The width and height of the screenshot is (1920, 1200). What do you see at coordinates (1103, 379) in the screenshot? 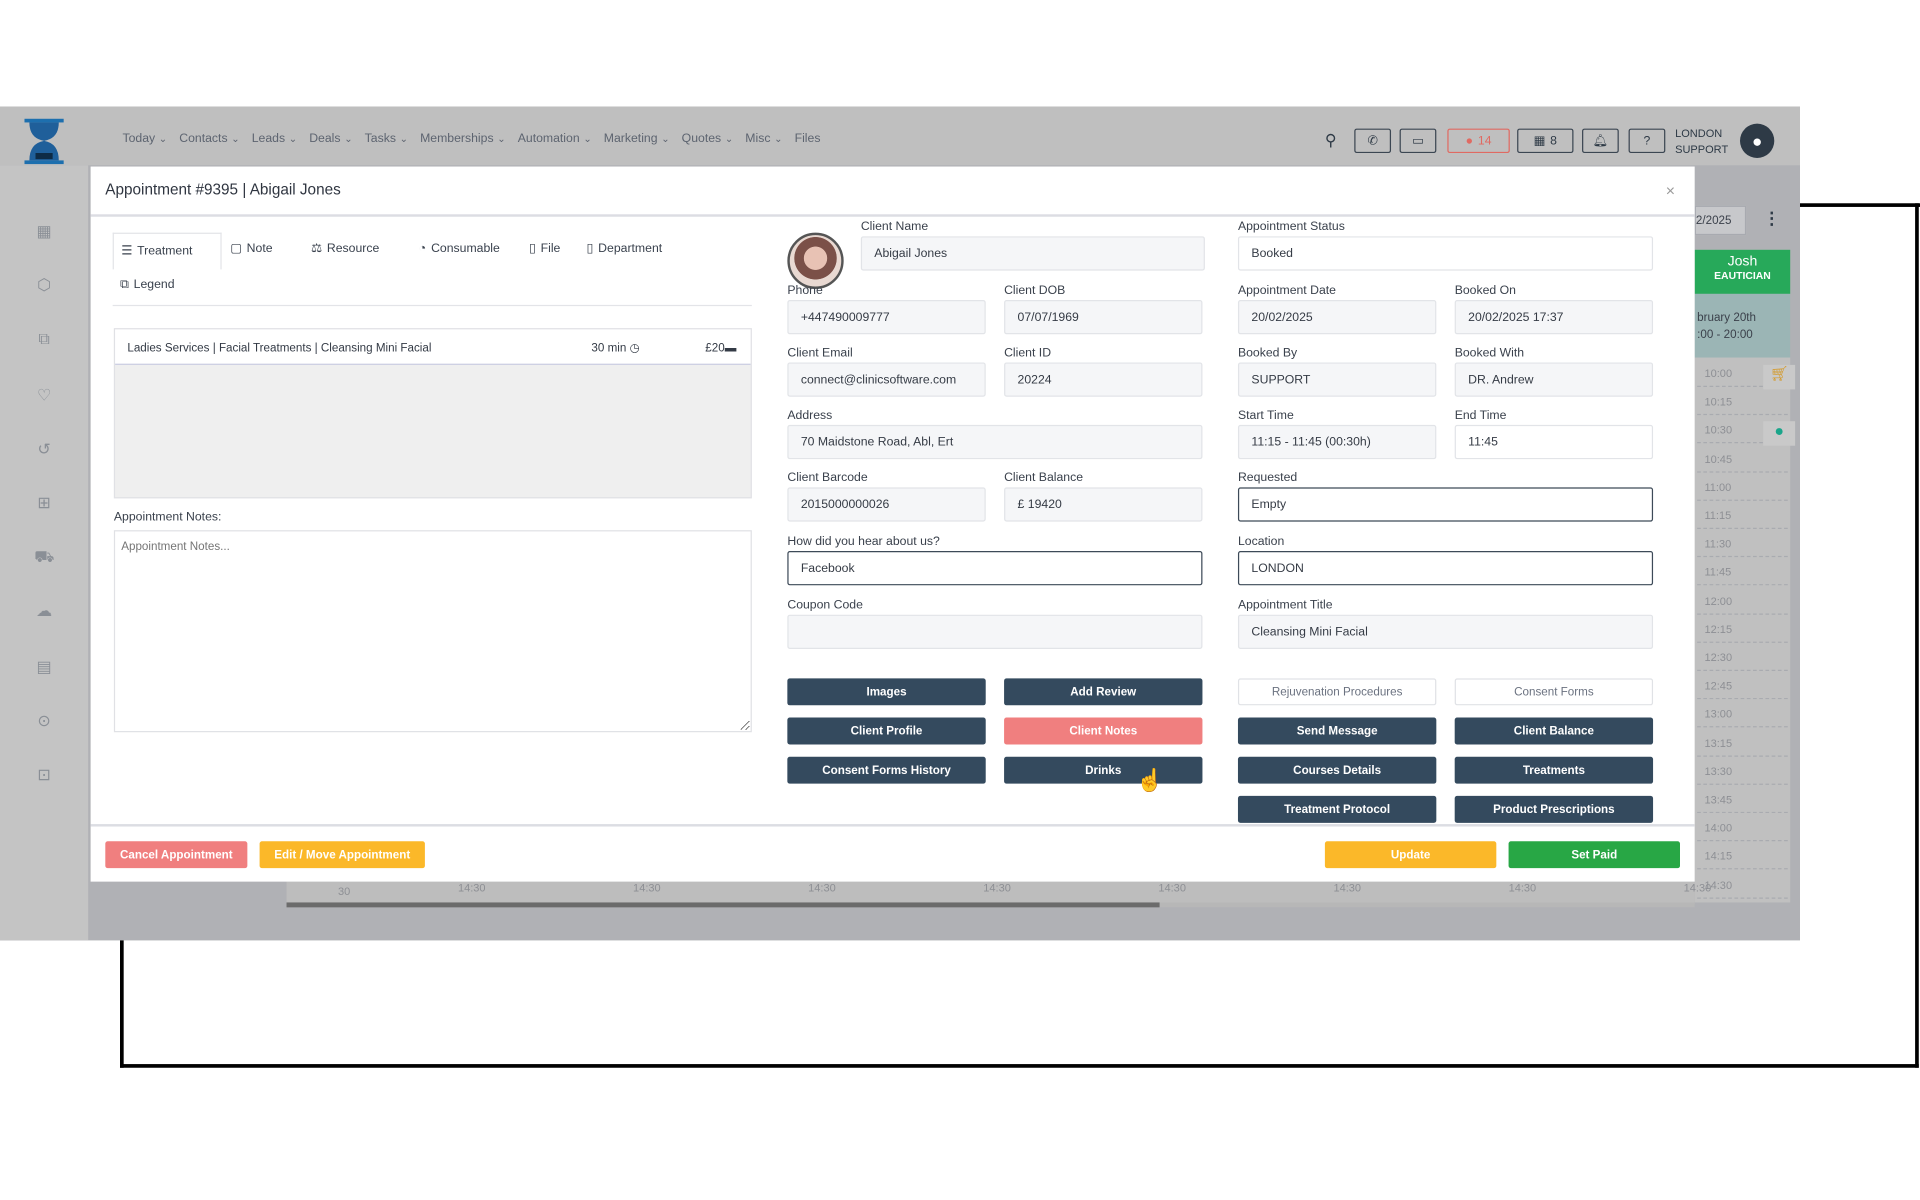
I see `client-id-input: 20224` at bounding box center [1103, 379].